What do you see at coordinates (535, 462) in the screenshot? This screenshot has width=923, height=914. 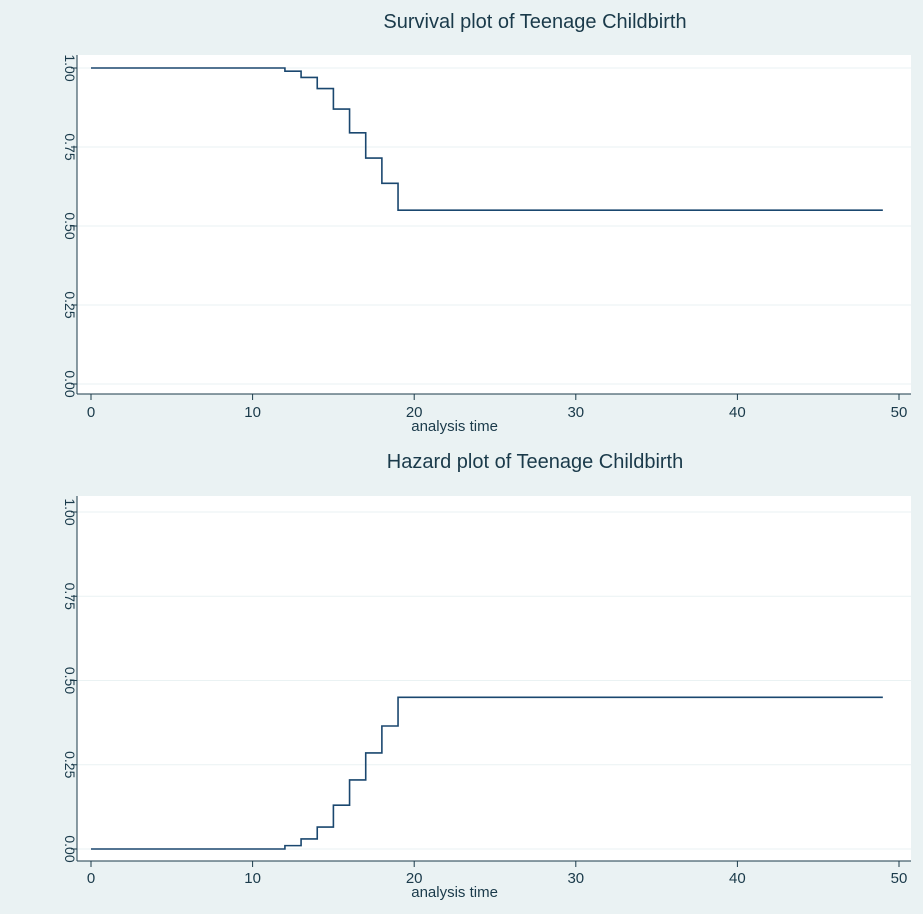 I see `chart-title: Hazard plot of Teenage Childbirth` at bounding box center [535, 462].